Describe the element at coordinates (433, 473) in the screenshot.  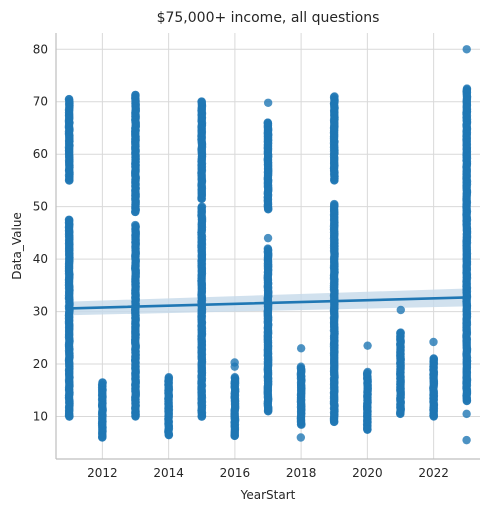
I see `x-tick-label: 2022` at that location.